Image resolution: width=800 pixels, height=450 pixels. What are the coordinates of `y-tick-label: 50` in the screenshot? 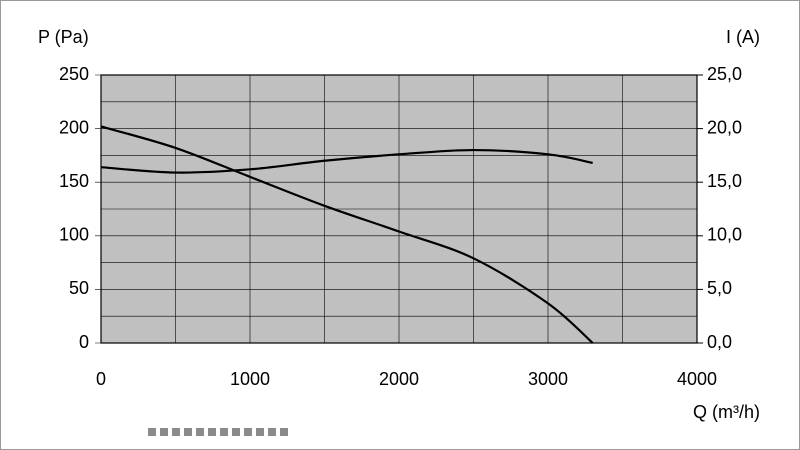 It's located at (79, 288).